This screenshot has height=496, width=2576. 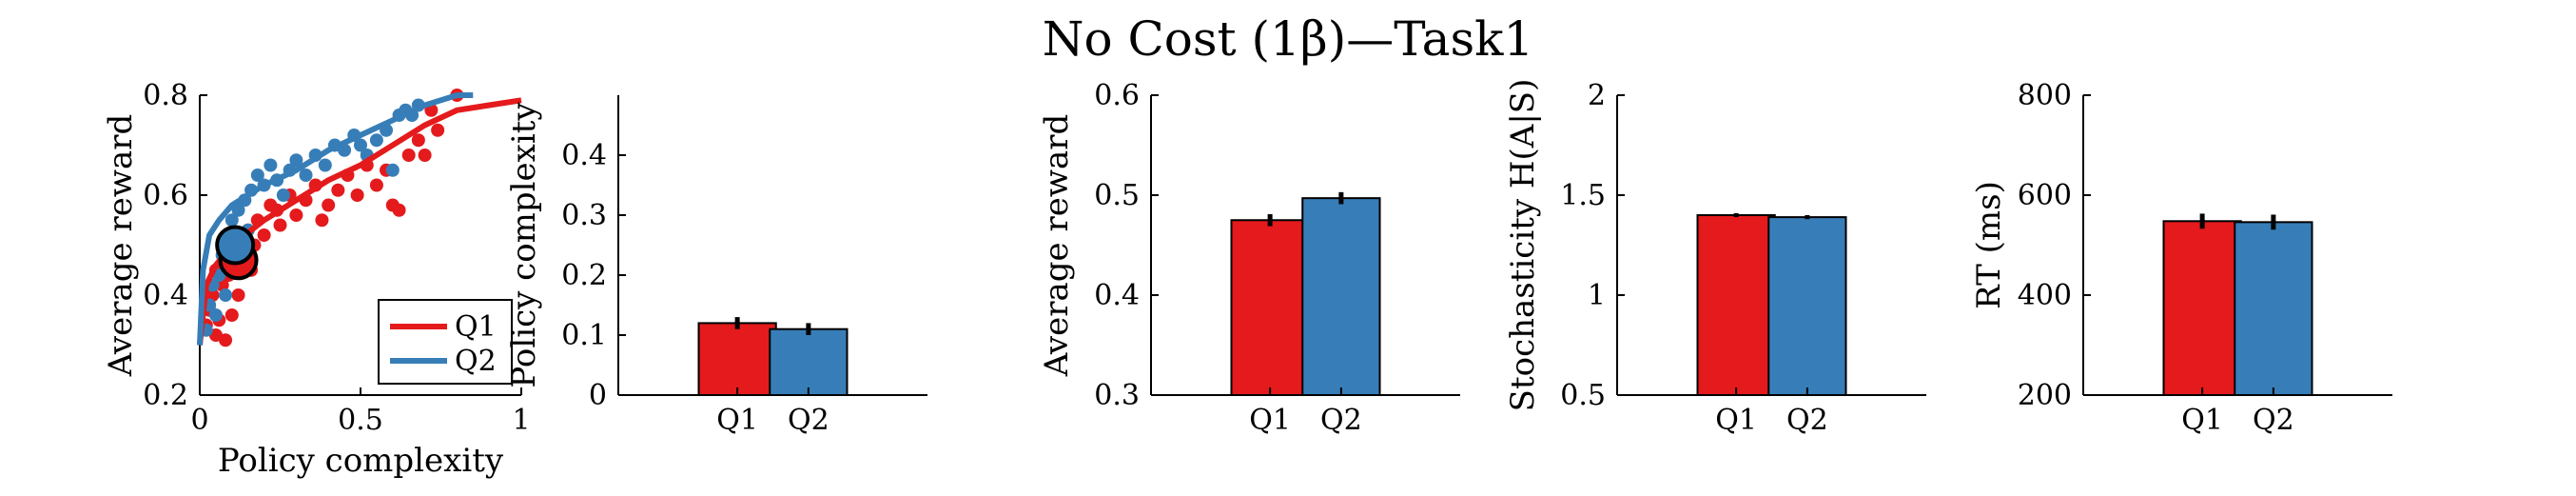 What do you see at coordinates (476, 327) in the screenshot?
I see `legend-label-q1: Q1` at bounding box center [476, 327].